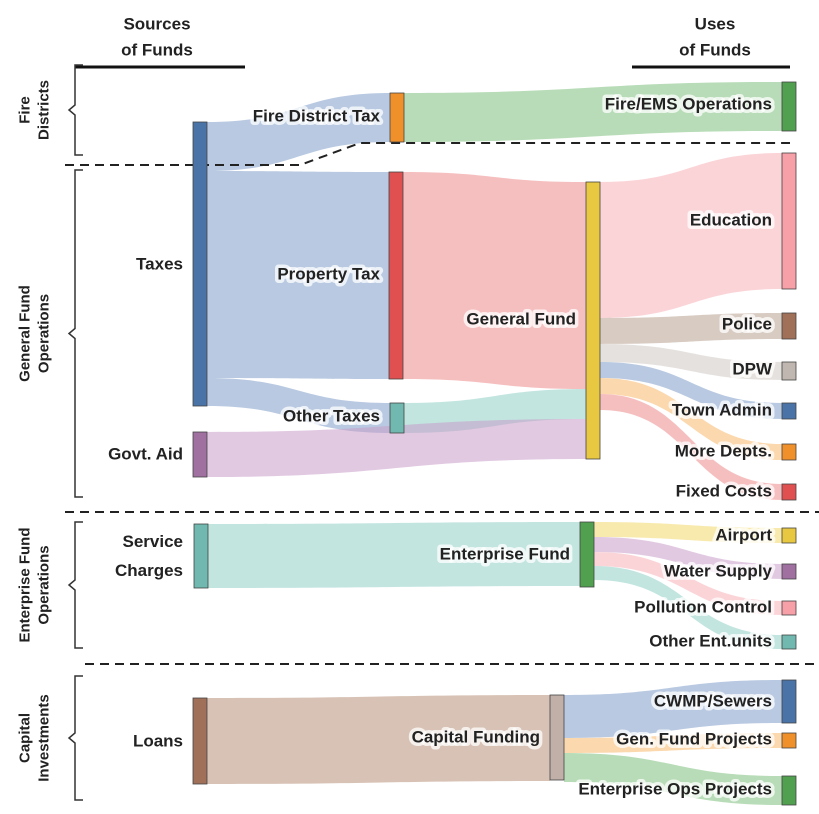  Describe the element at coordinates (24, 110) in the screenshot. I see `section-label-line: Fire` at that location.